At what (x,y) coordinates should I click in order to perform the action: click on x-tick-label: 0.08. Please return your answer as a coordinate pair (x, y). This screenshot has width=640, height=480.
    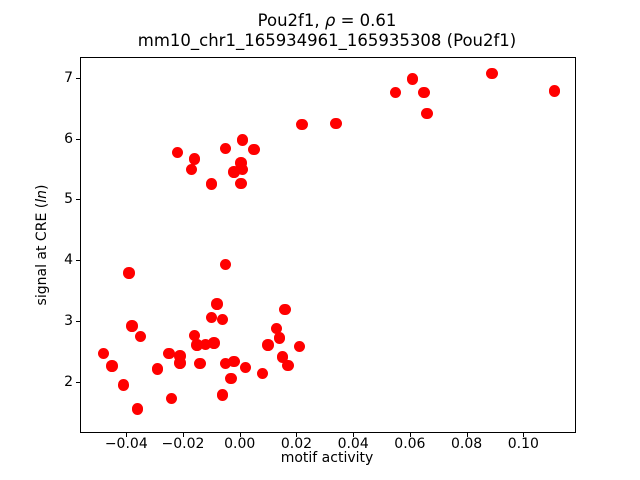
    Looking at the image, I should click on (467, 444).